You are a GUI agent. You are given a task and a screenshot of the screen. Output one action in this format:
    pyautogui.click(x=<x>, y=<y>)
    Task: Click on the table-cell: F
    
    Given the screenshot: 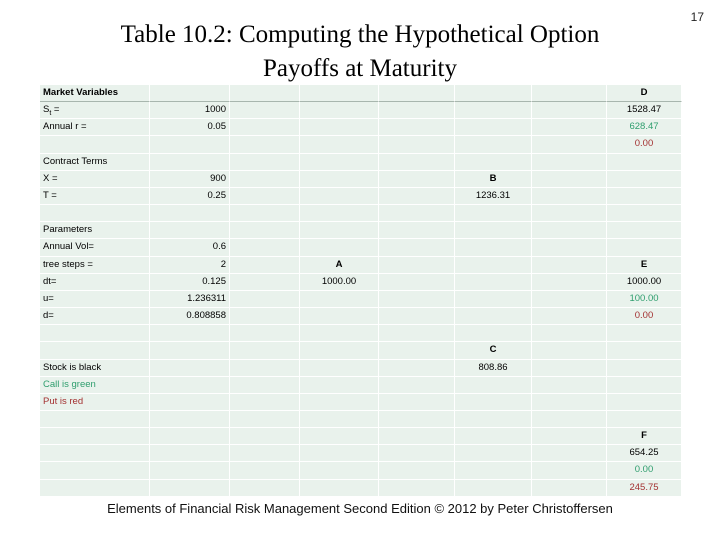 What is the action you would take?
    pyautogui.click(x=644, y=437)
    